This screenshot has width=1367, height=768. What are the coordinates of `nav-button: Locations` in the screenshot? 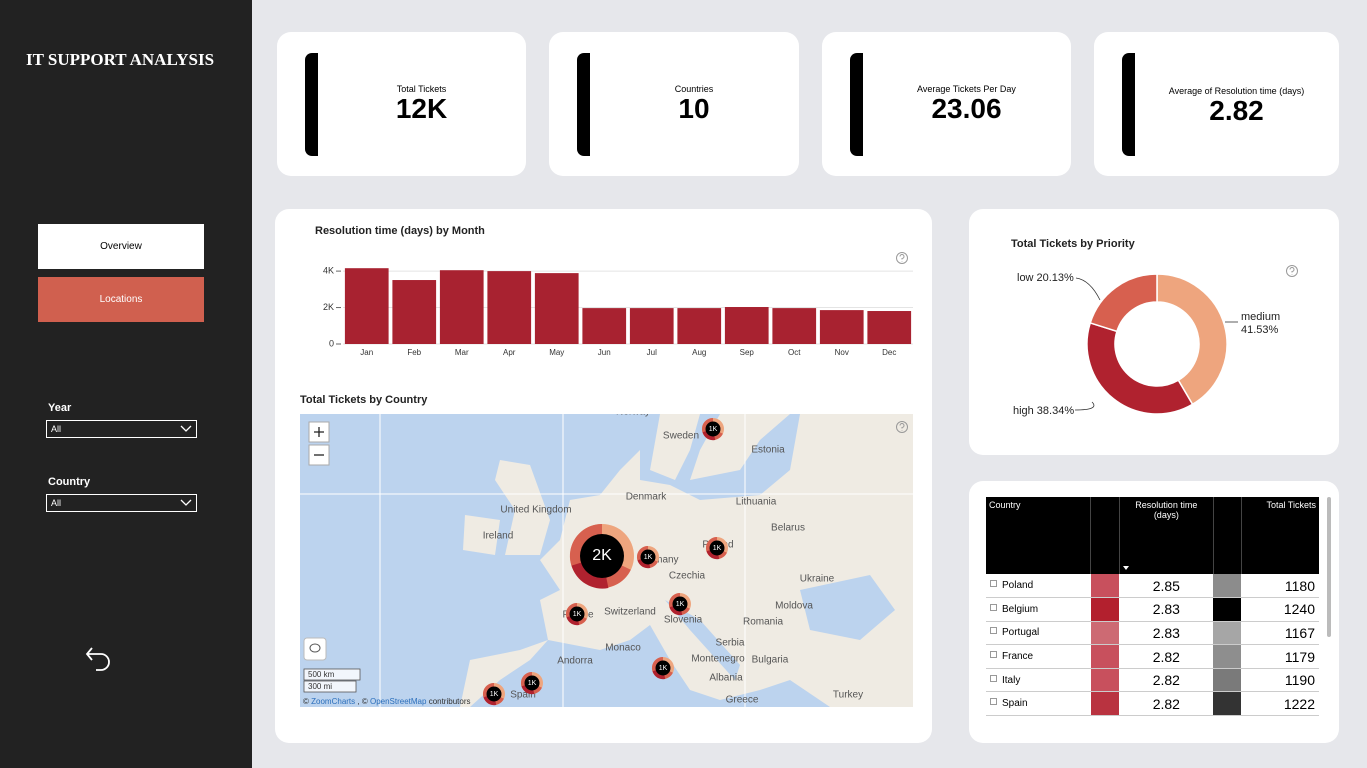 It's located at (121, 299).